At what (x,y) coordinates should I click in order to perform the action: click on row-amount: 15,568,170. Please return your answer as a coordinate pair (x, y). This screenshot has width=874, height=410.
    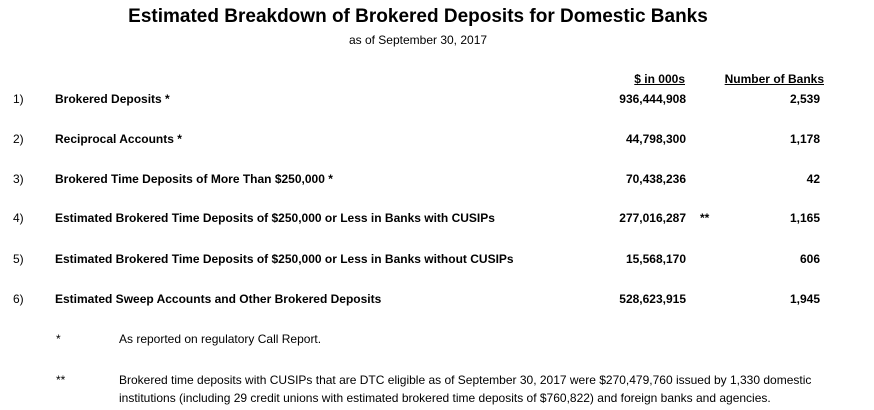
    Looking at the image, I should click on (655, 259).